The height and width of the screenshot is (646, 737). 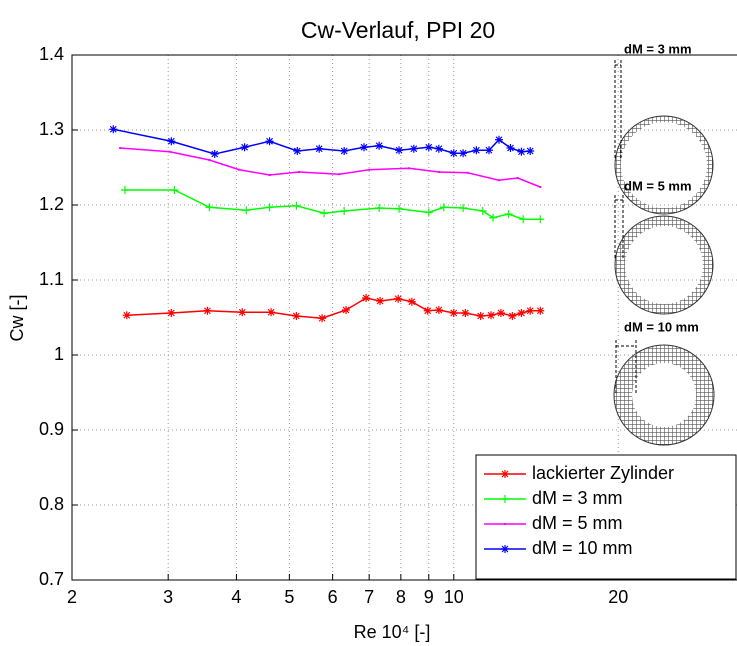 What do you see at coordinates (51, 504) in the screenshot?
I see `y-tick-label: 0.8` at bounding box center [51, 504].